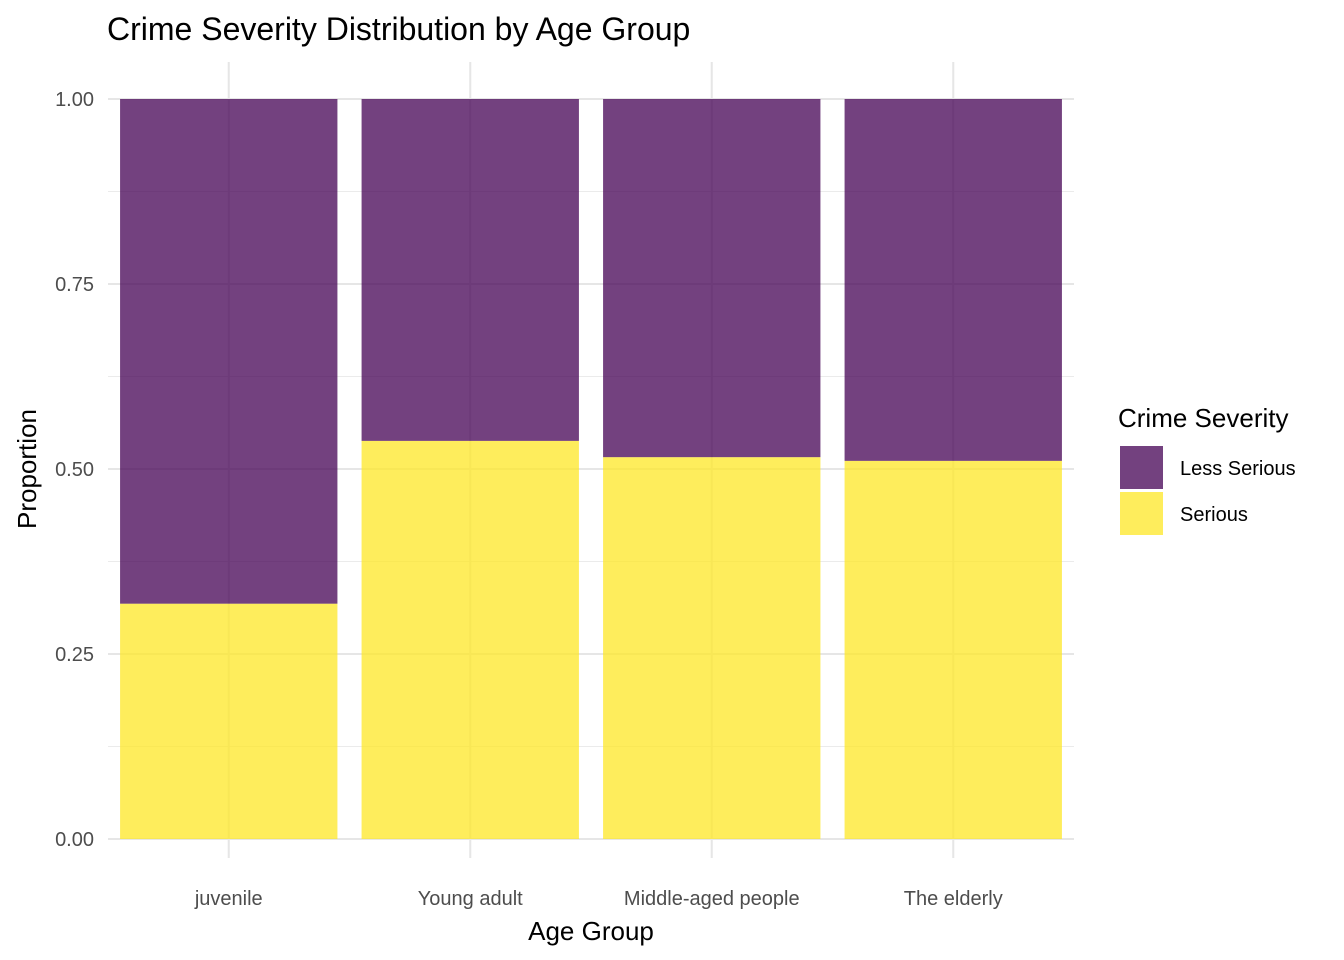 This screenshot has width=1344, height=960. I want to click on x-tick-label: juvenile, so click(228, 899).